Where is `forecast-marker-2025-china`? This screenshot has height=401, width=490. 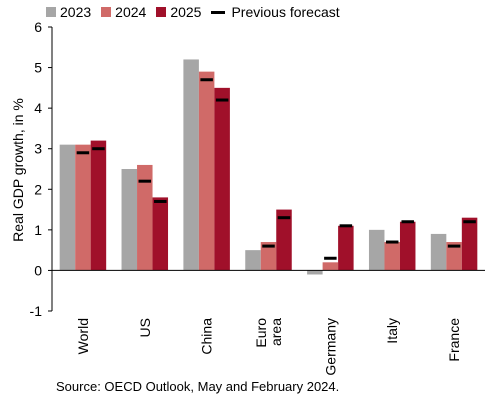 forecast-marker-2025-china is located at coordinates (222, 100).